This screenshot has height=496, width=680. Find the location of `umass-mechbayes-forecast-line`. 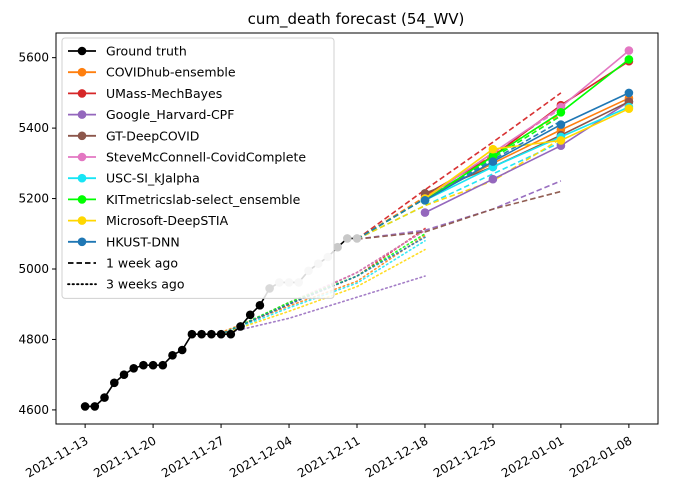

umass-mechbayes-forecast-line is located at coordinates (527, 128).